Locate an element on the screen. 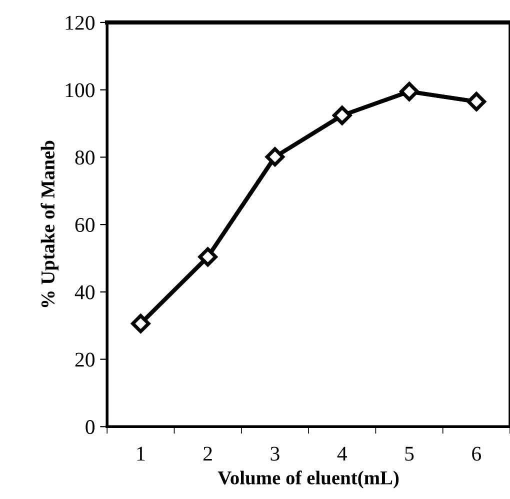  x-tick-label: 5 is located at coordinates (409, 453).